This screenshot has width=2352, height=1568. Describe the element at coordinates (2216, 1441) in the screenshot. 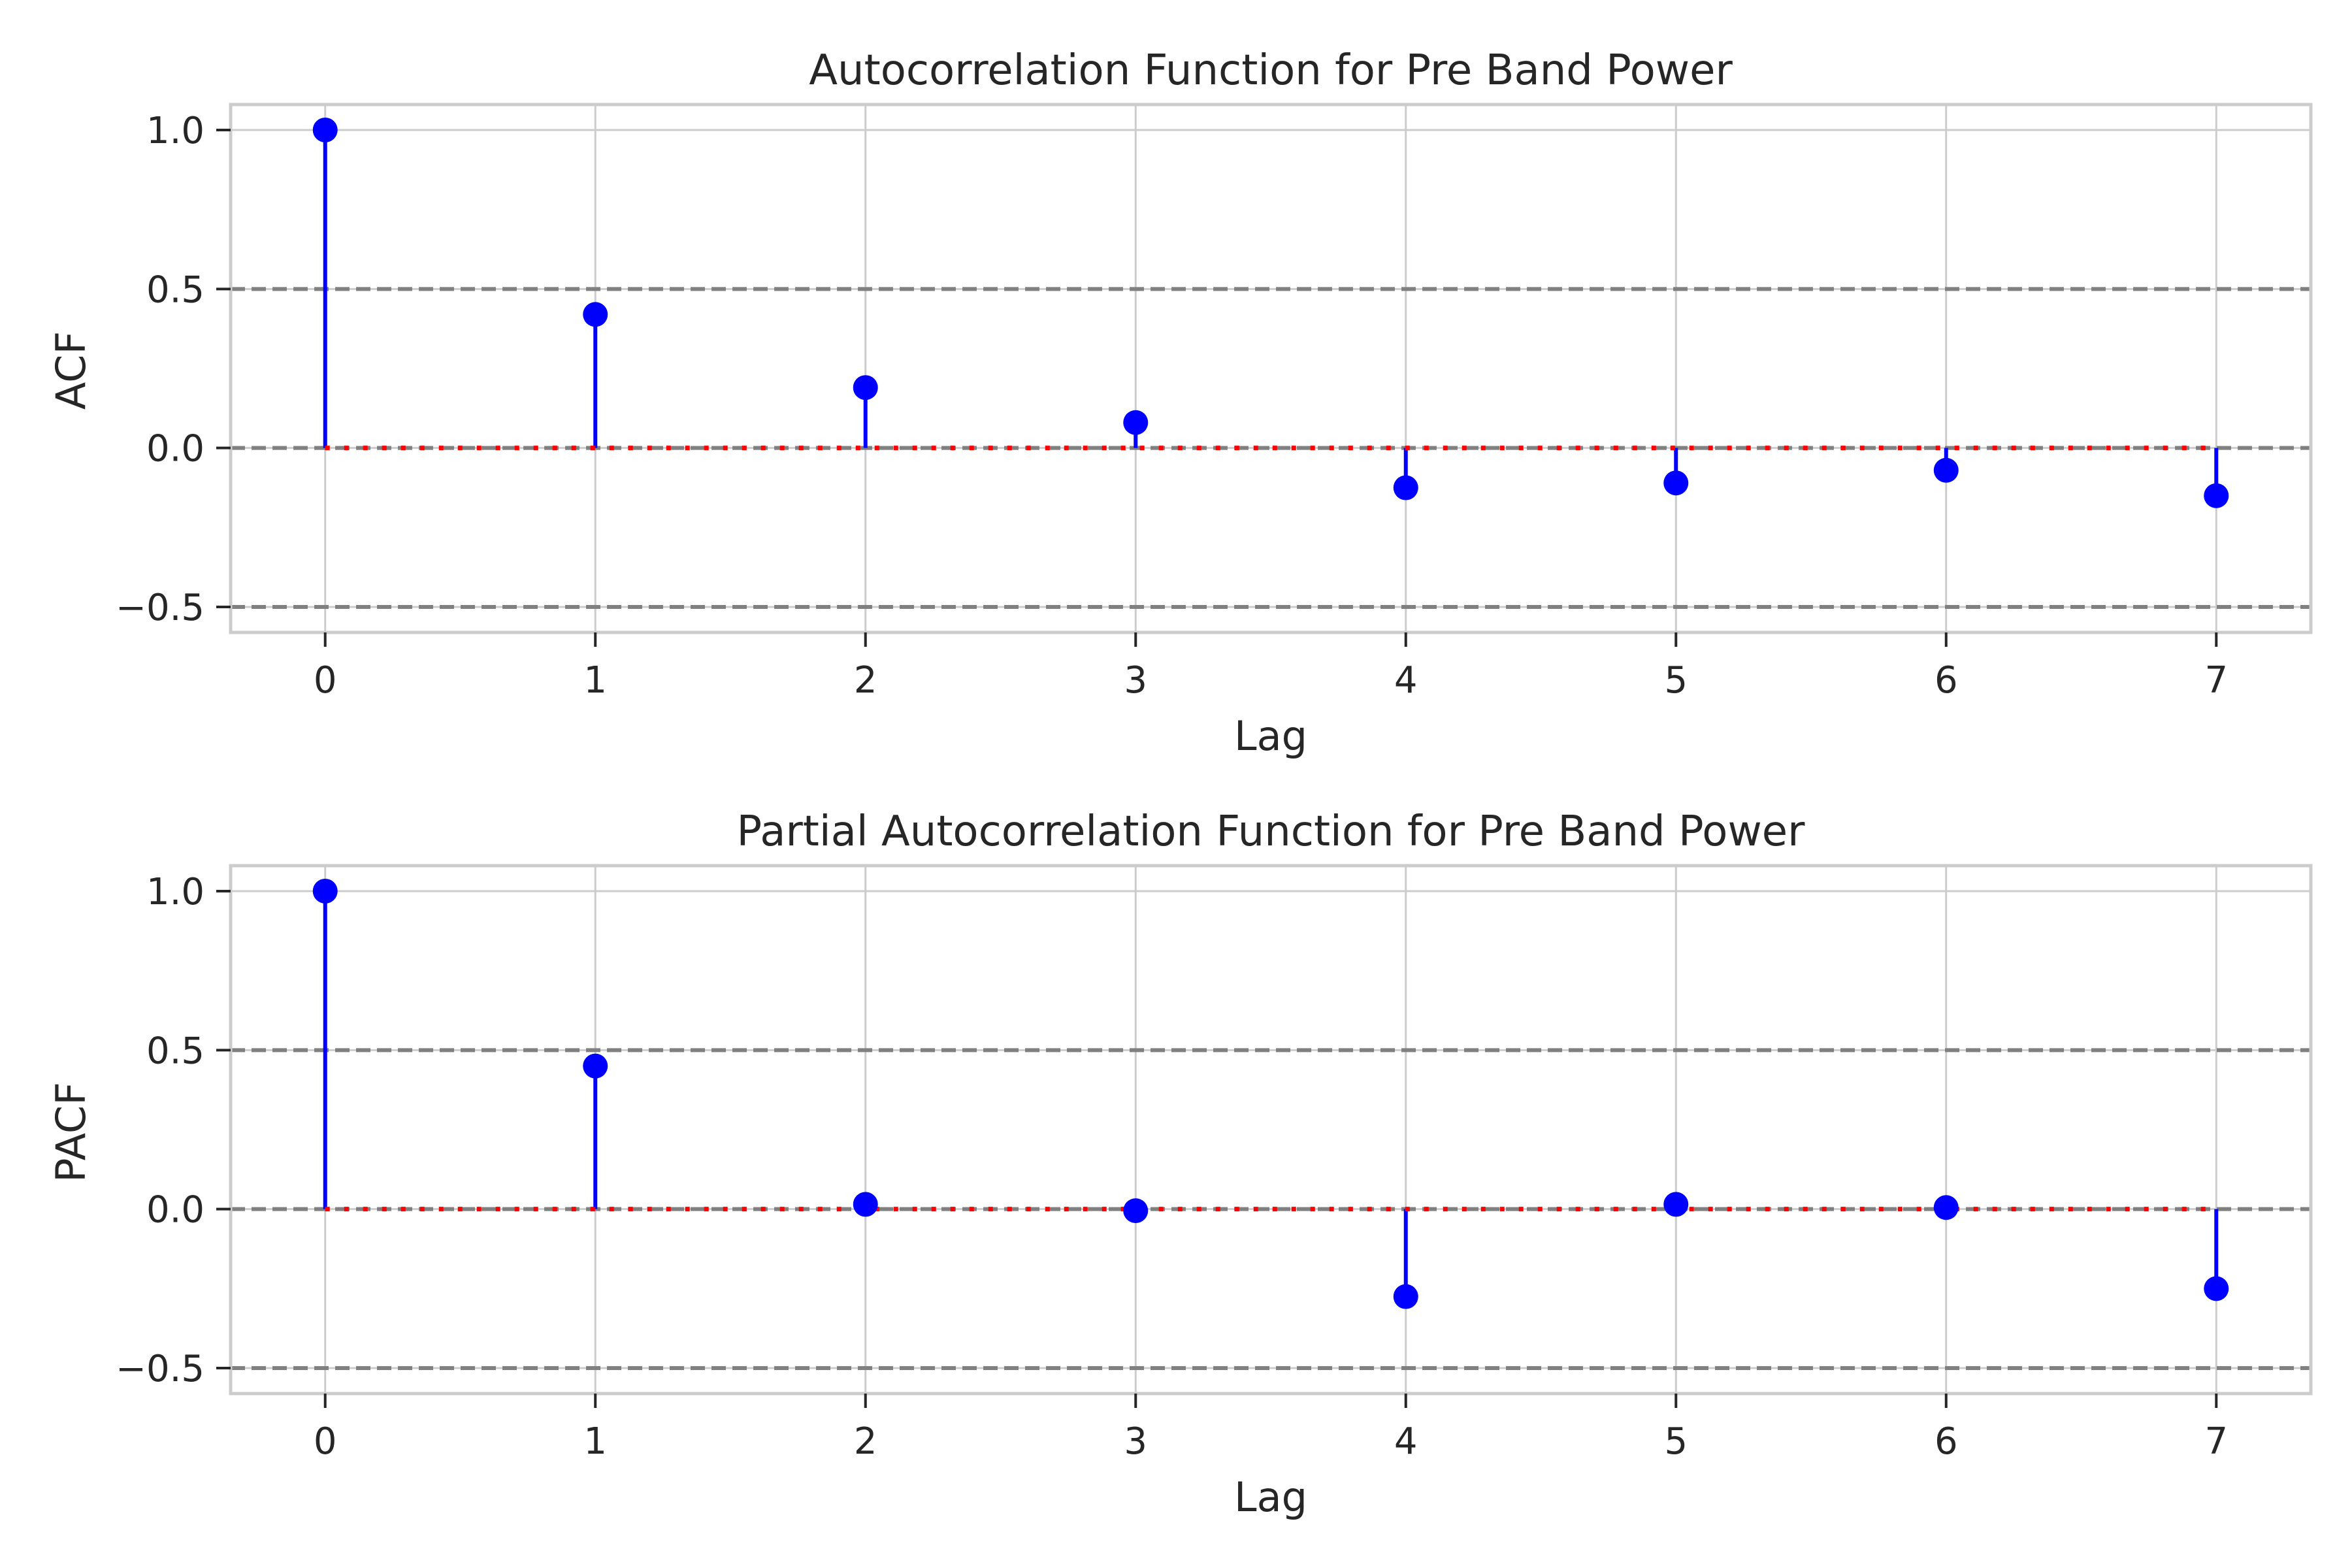

I see `pacf-xtick-label-7: 7` at that location.